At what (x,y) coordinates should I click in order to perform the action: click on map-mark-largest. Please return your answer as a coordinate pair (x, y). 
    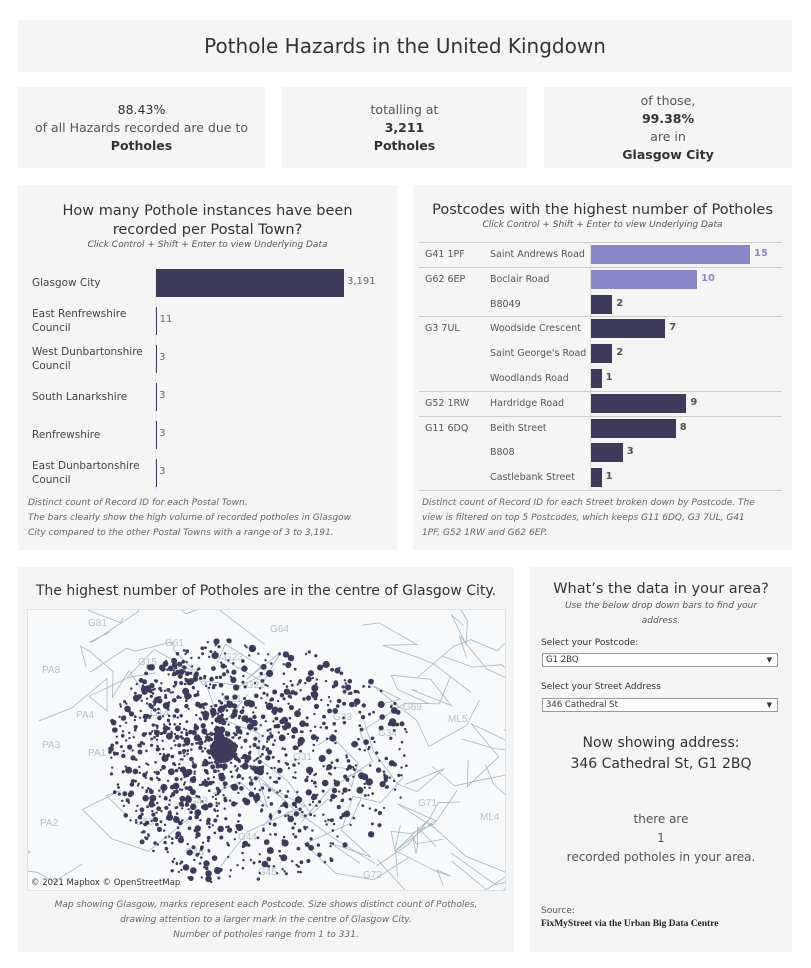
    Looking at the image, I should click on (223, 750).